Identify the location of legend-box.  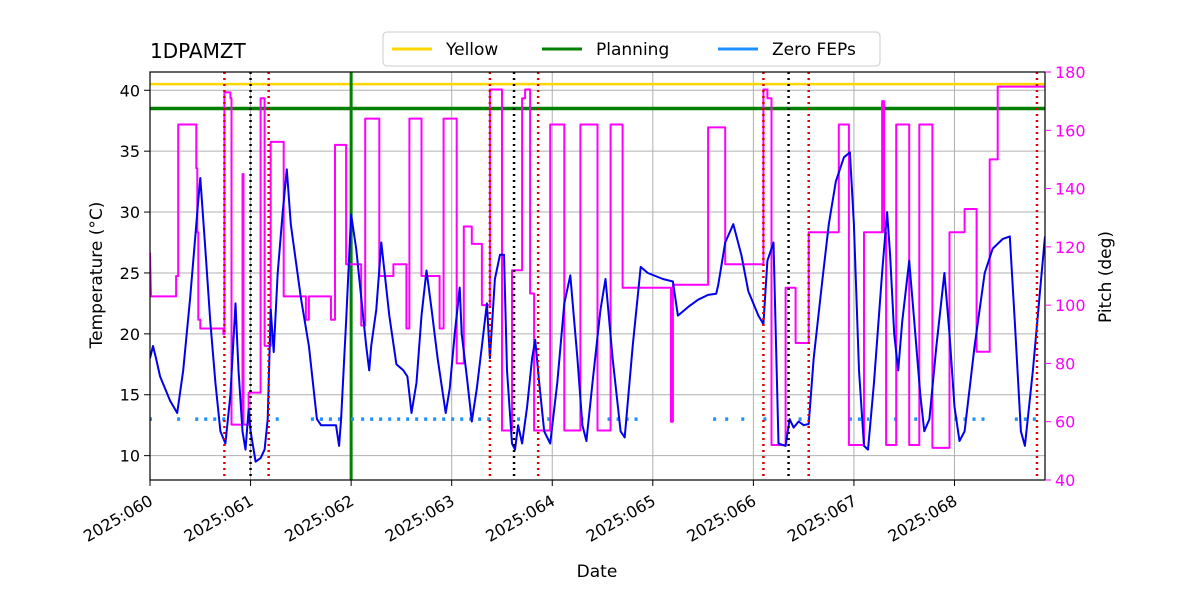
(631, 49).